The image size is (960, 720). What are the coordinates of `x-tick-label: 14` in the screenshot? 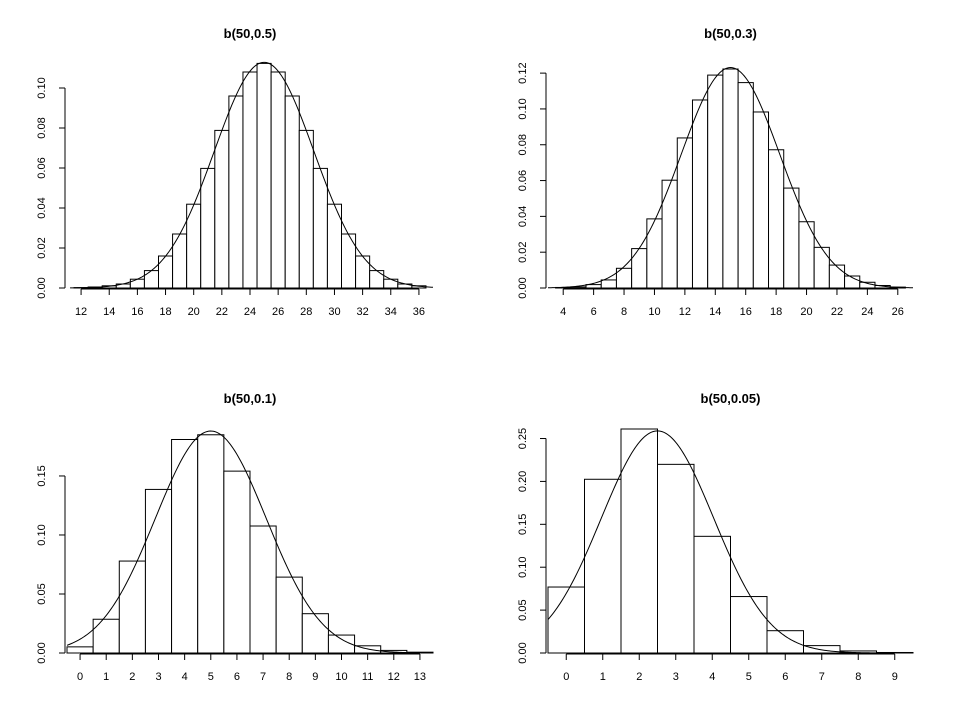 It's located at (715, 312).